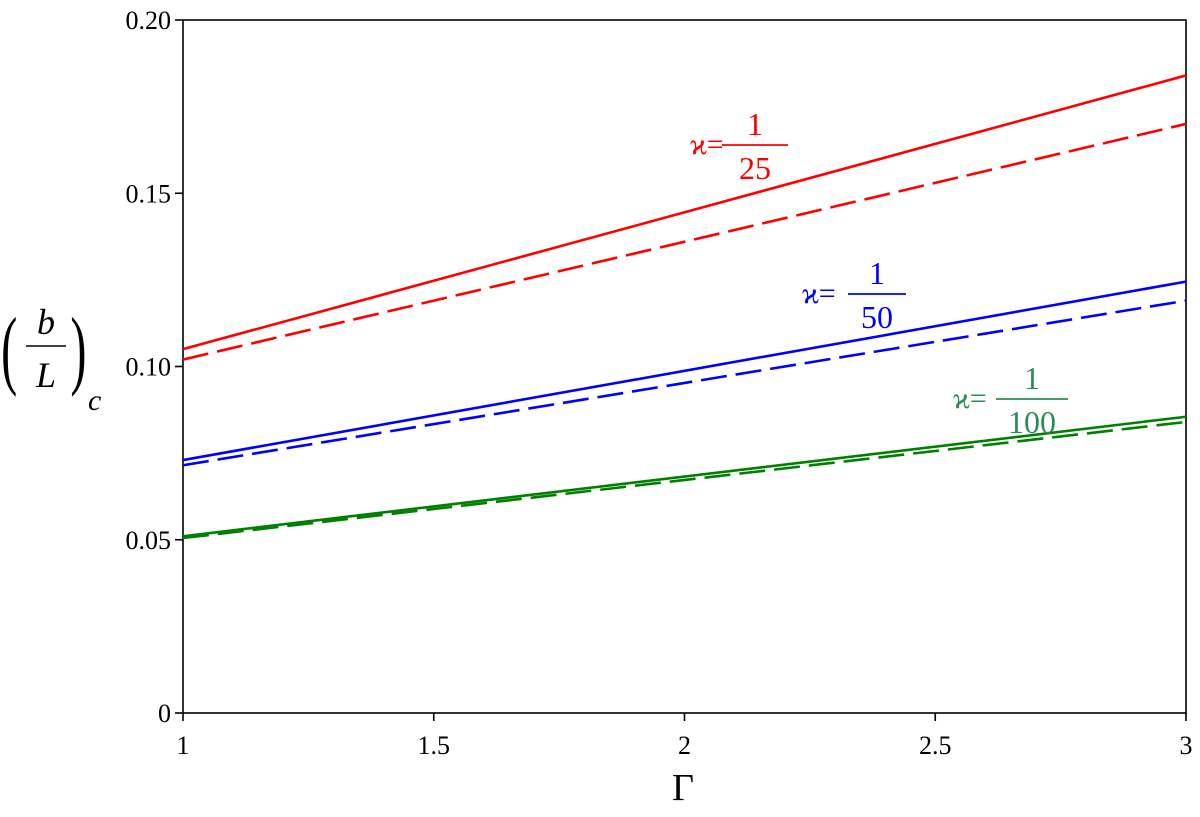 The image size is (1200, 817). I want to click on y-tick-label: 0.15, so click(149, 193).